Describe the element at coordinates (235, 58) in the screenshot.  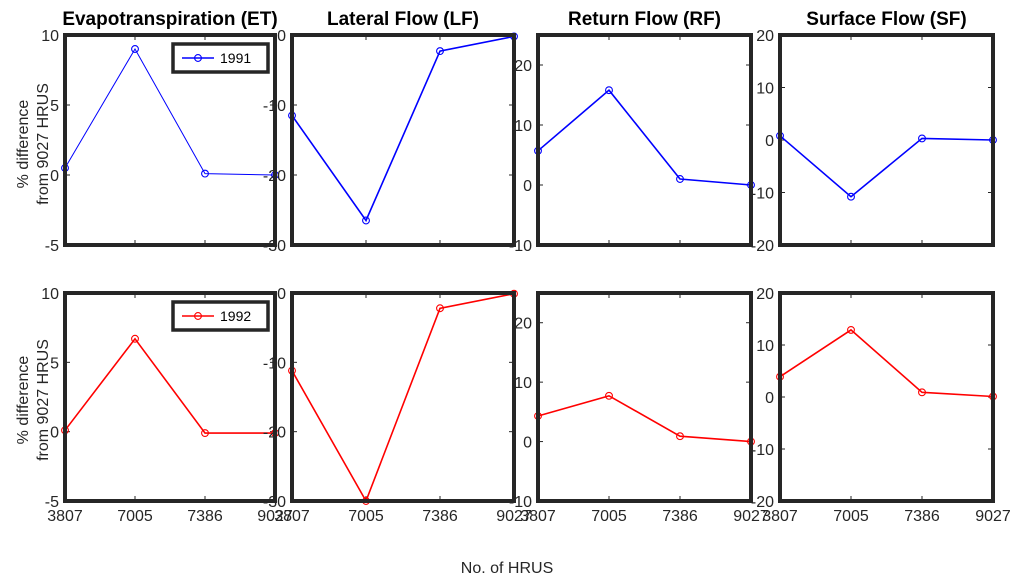
I see `legend-label: 1991` at that location.